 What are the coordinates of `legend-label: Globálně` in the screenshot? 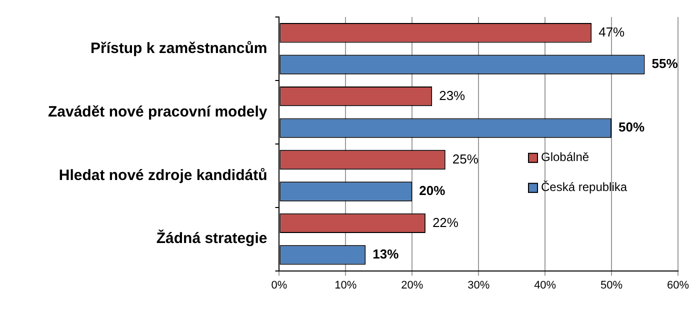 It's located at (565, 157).